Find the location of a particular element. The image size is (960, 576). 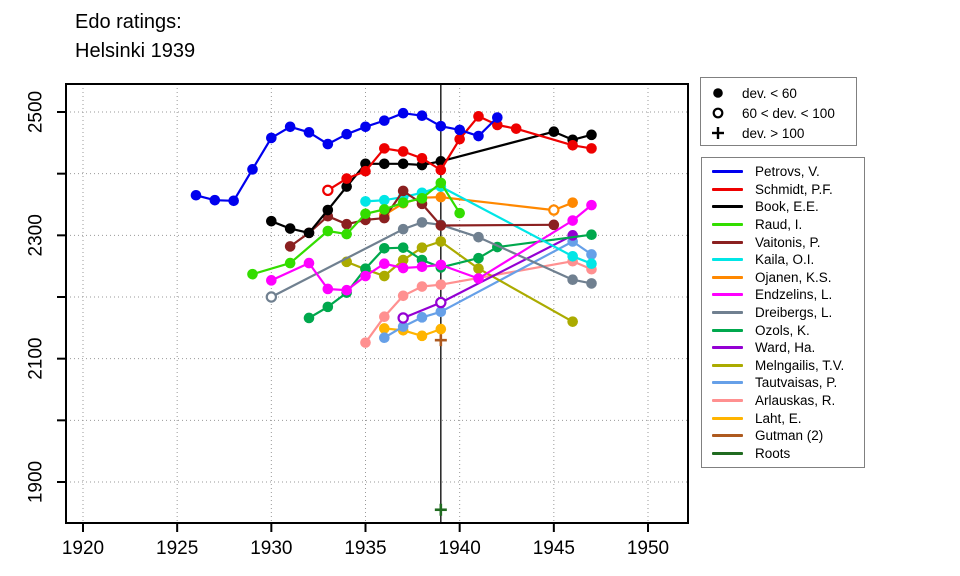

series-roots is located at coordinates (440, 509).